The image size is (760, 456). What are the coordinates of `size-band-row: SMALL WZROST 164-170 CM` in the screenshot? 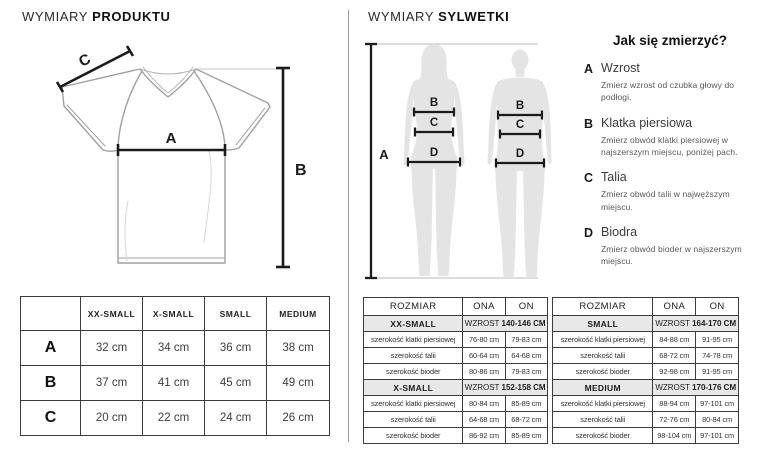 It's located at (645, 323).